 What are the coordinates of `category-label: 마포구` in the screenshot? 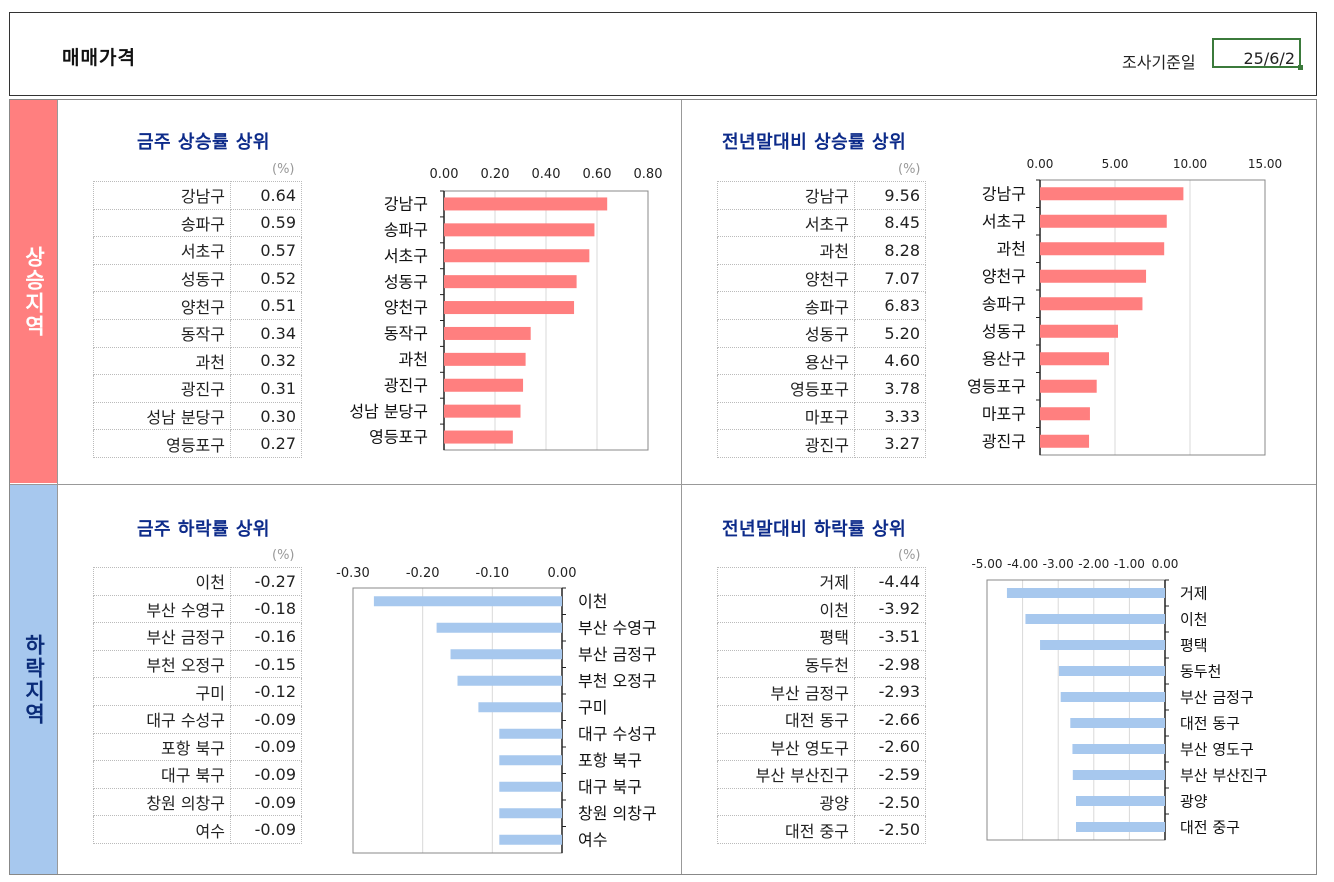 It's located at (1004, 413).